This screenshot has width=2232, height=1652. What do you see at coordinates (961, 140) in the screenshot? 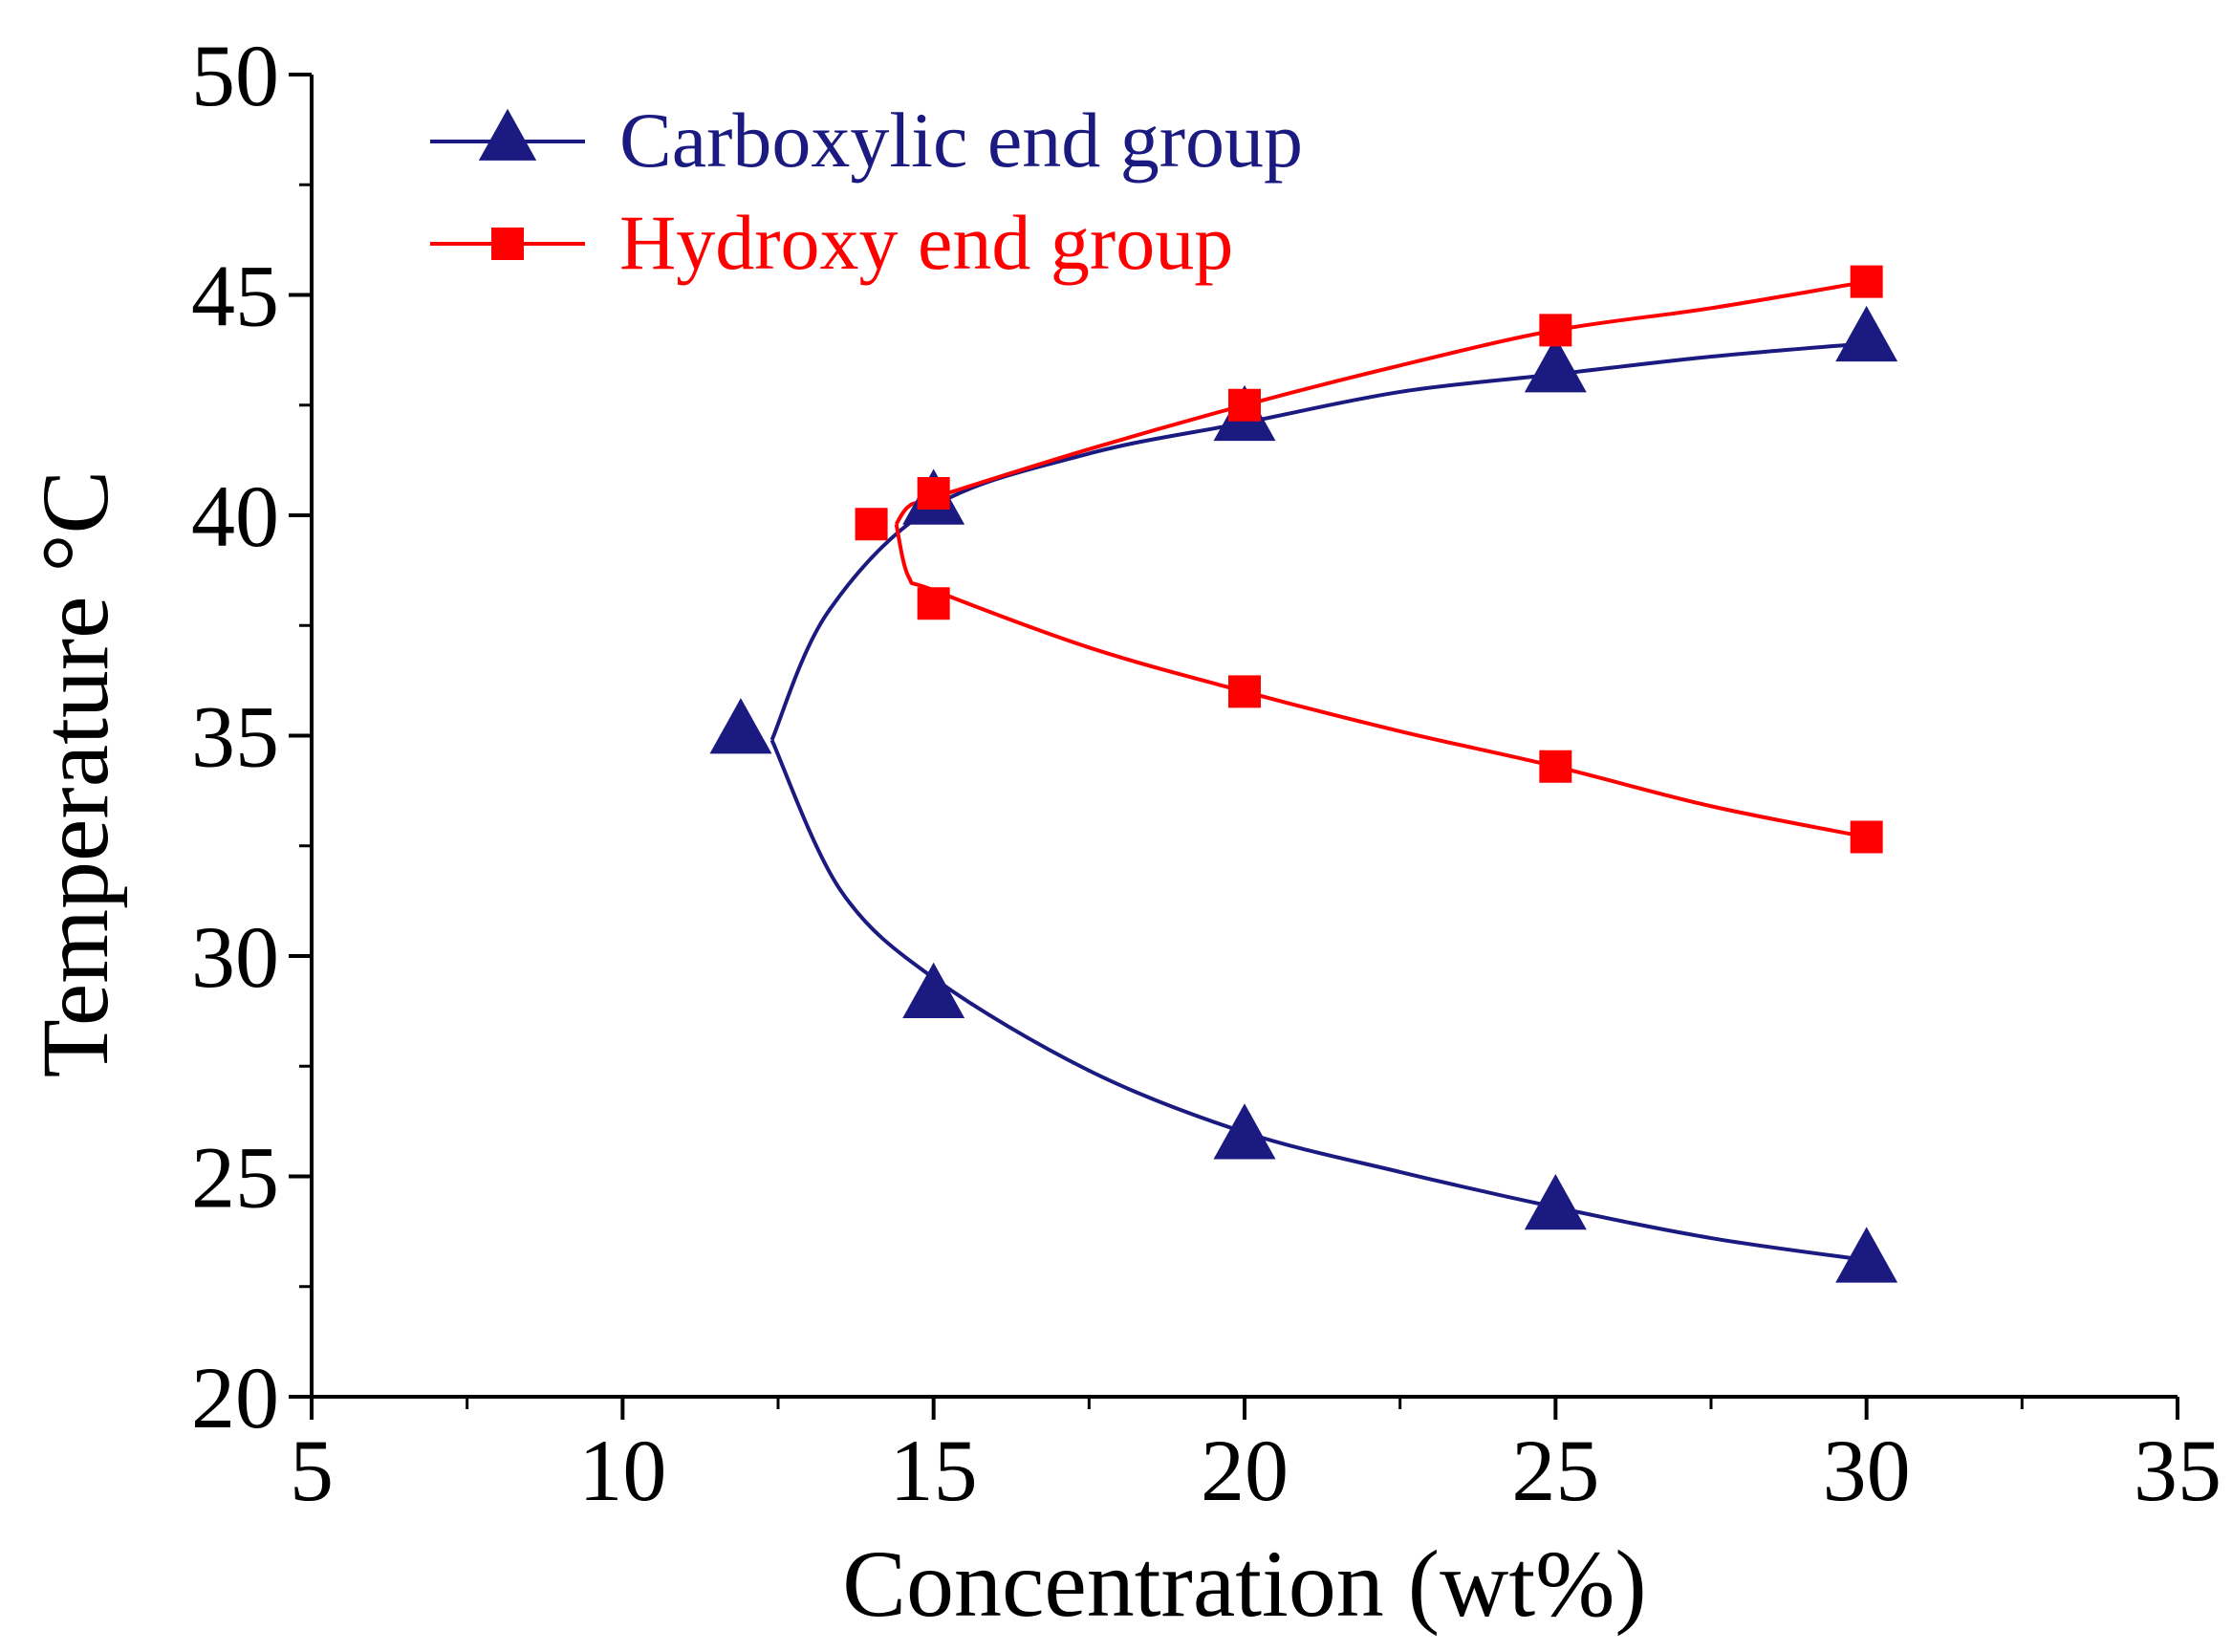
I see `legend-label-carboxylic: Carboxylic end group` at bounding box center [961, 140].